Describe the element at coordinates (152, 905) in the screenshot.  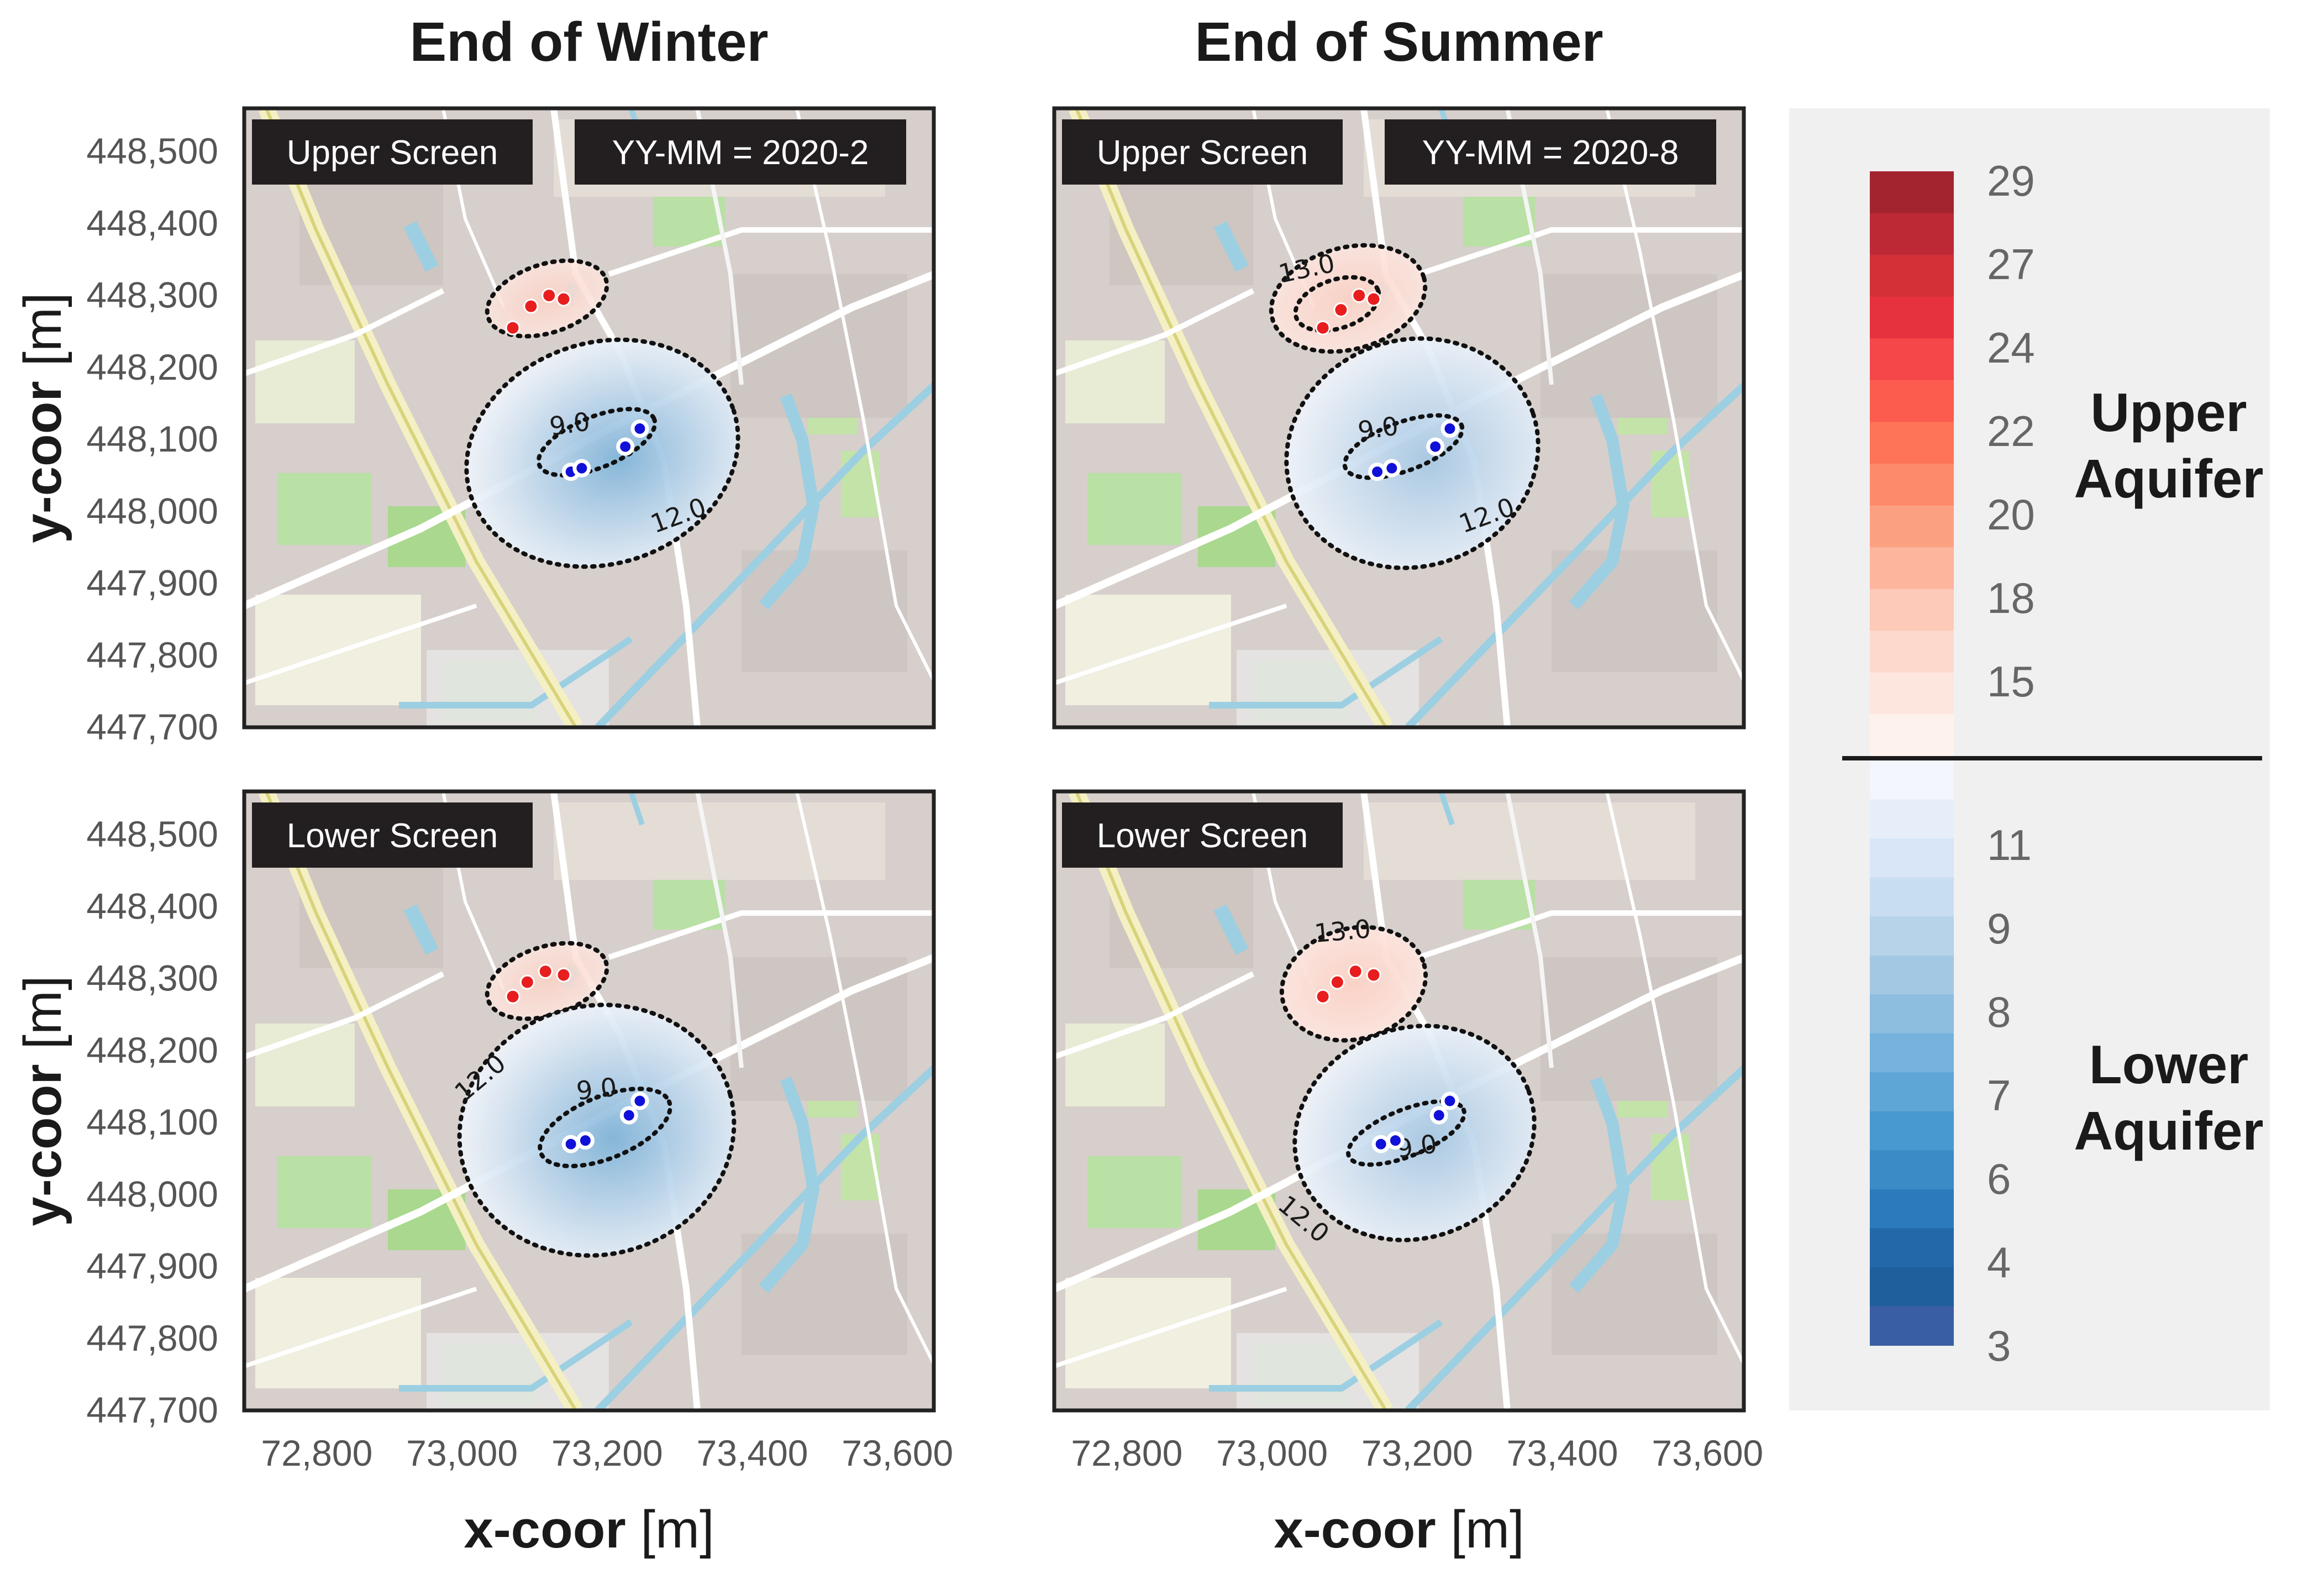
I see `y-tick-label: 448,400` at that location.